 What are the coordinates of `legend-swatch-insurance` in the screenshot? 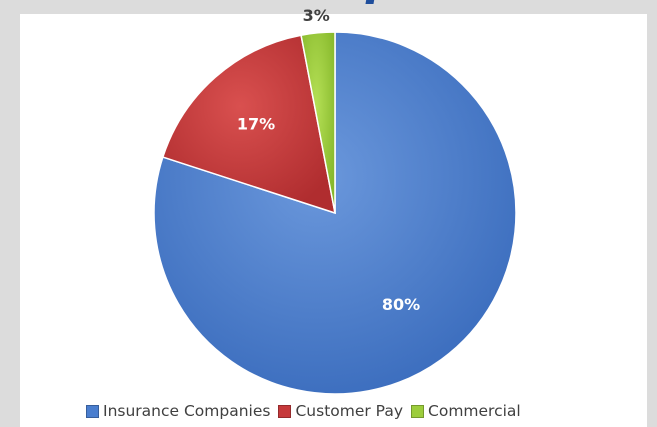 It's located at (92, 411).